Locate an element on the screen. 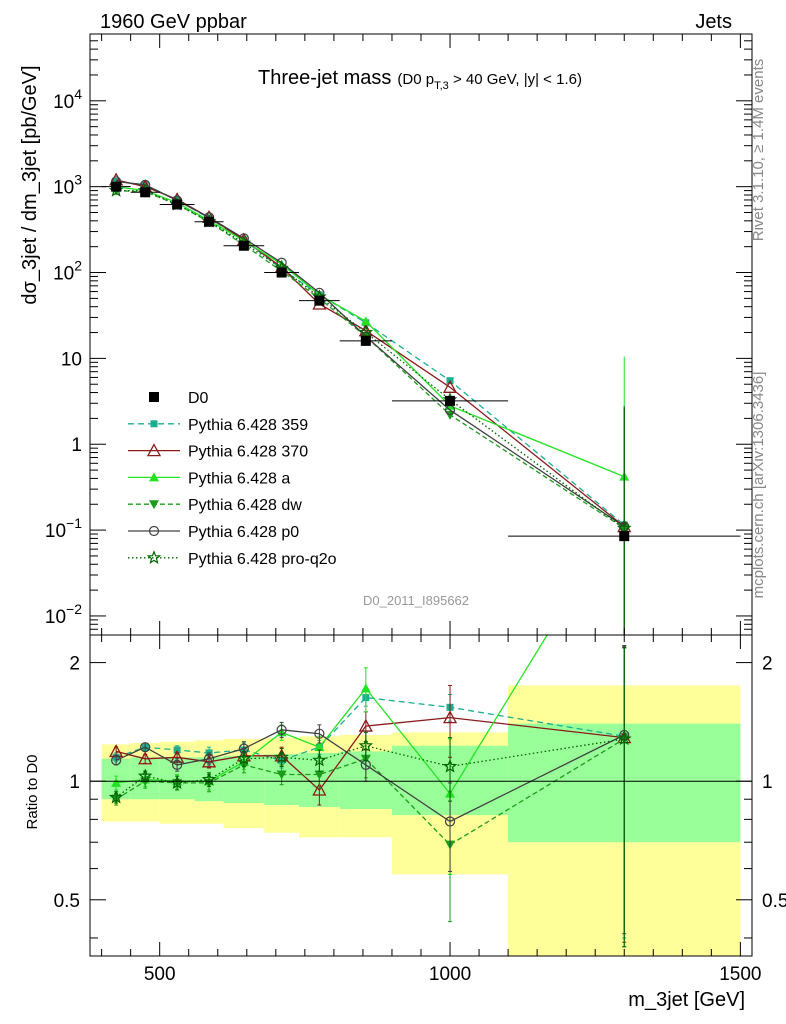 This screenshot has height=1024, width=786. rivet-label: Rivet 3.1.10, ≥ 1.4M events is located at coordinates (758, 150).